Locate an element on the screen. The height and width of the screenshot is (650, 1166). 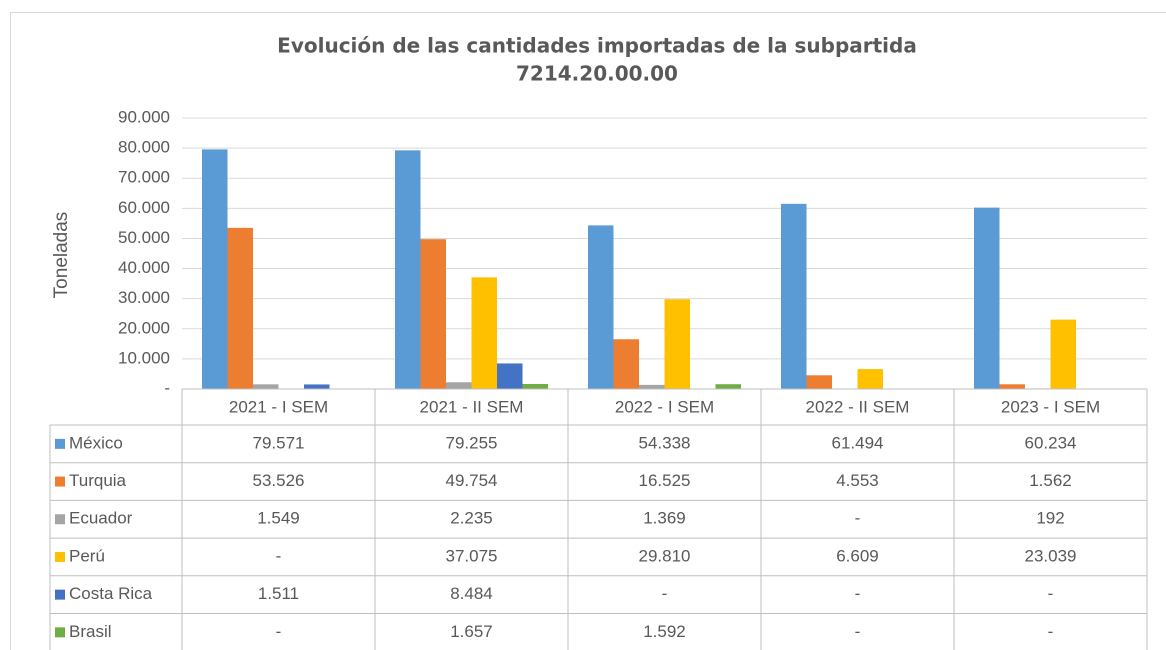
table-value: 8.484 is located at coordinates (471, 593).